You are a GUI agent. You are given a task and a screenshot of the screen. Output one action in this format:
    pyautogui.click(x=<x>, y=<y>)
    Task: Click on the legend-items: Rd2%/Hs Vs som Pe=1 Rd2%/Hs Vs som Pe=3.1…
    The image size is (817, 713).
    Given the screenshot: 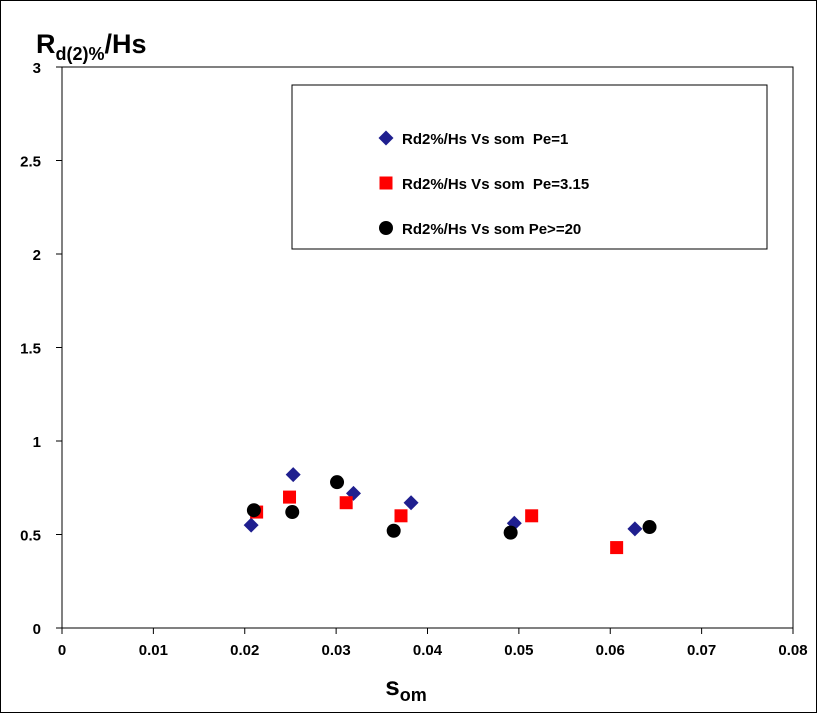 What is the action you would take?
    pyautogui.click(x=483, y=184)
    